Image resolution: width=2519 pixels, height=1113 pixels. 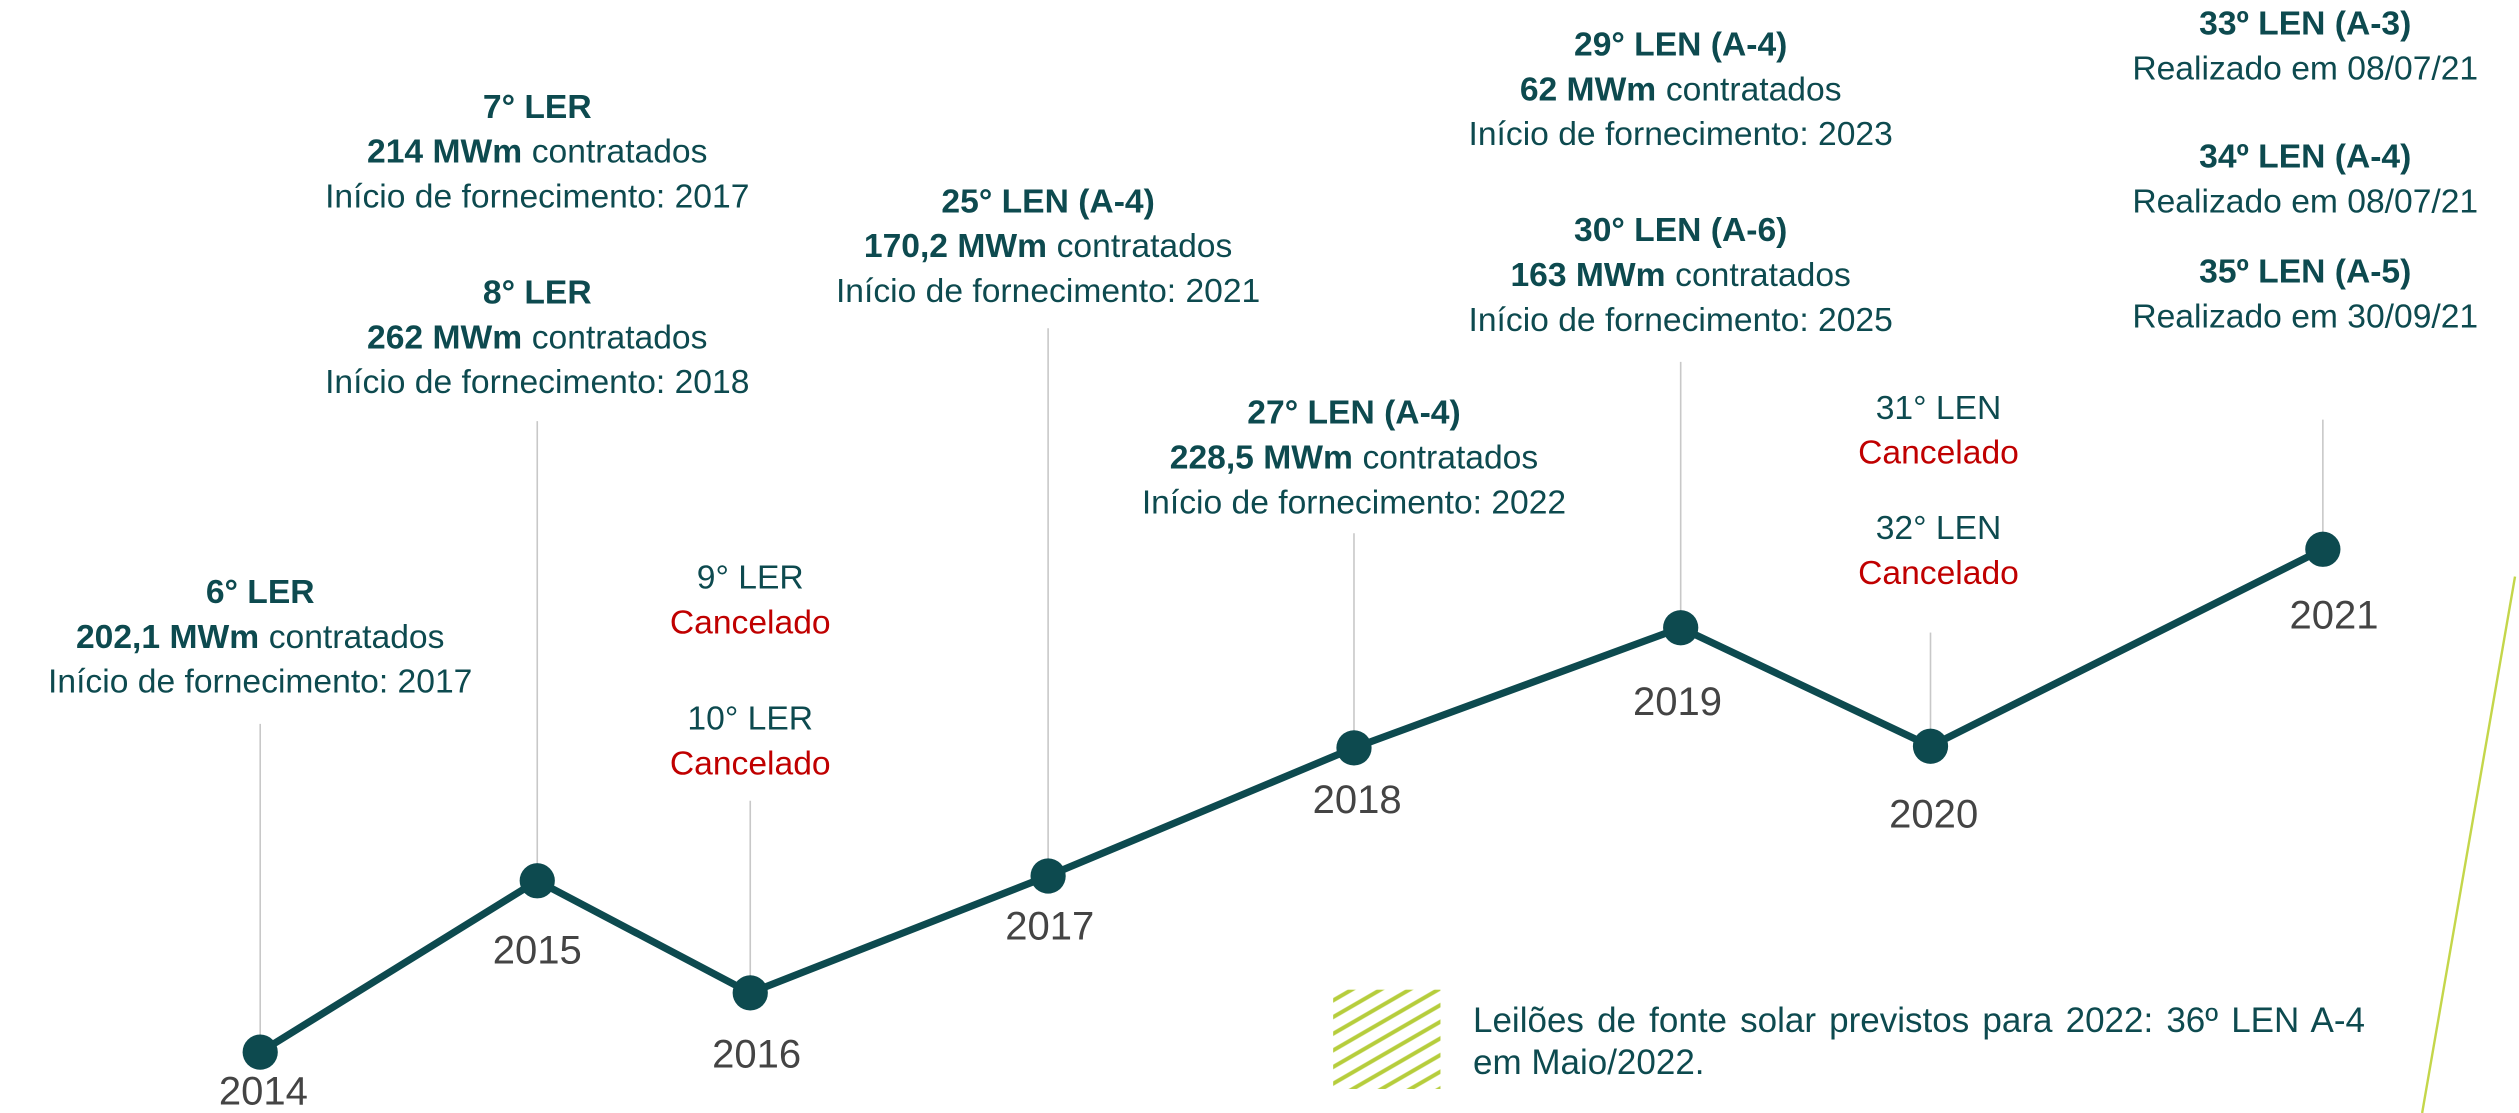 I want to click on amount-value: 262 MWm, so click(x=444, y=337).